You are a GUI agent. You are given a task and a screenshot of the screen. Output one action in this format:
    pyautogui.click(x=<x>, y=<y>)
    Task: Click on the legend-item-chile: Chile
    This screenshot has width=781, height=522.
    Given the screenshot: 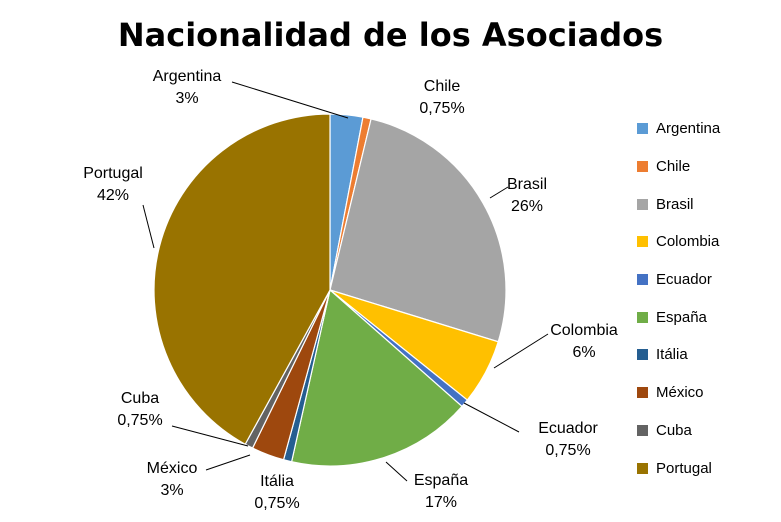 What is the action you would take?
    pyautogui.click(x=678, y=167)
    